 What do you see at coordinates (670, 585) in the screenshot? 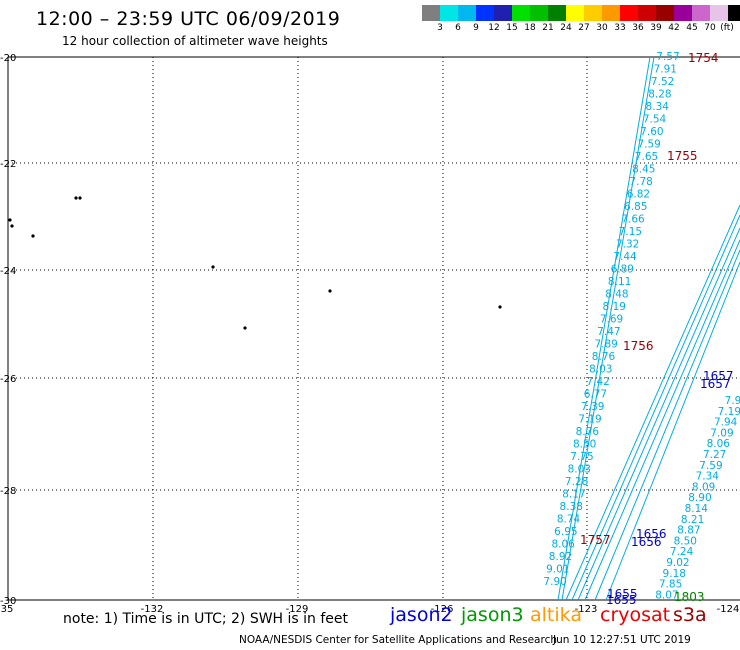
I see `wave-height-value: 7.85` at bounding box center [670, 585].